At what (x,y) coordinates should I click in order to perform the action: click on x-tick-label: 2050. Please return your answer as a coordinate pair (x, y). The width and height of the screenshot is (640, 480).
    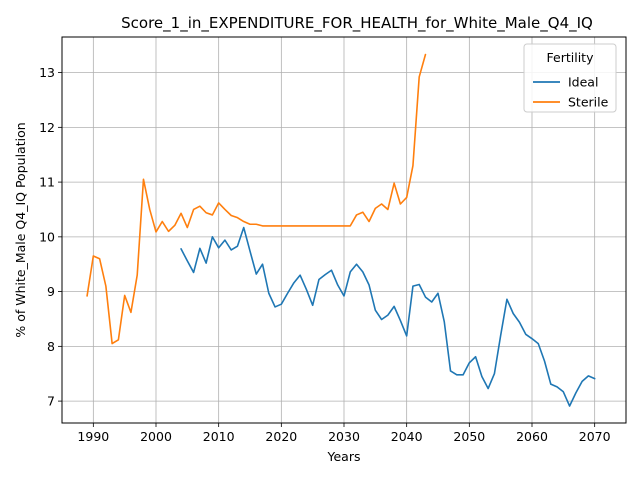
    Looking at the image, I should click on (469, 436).